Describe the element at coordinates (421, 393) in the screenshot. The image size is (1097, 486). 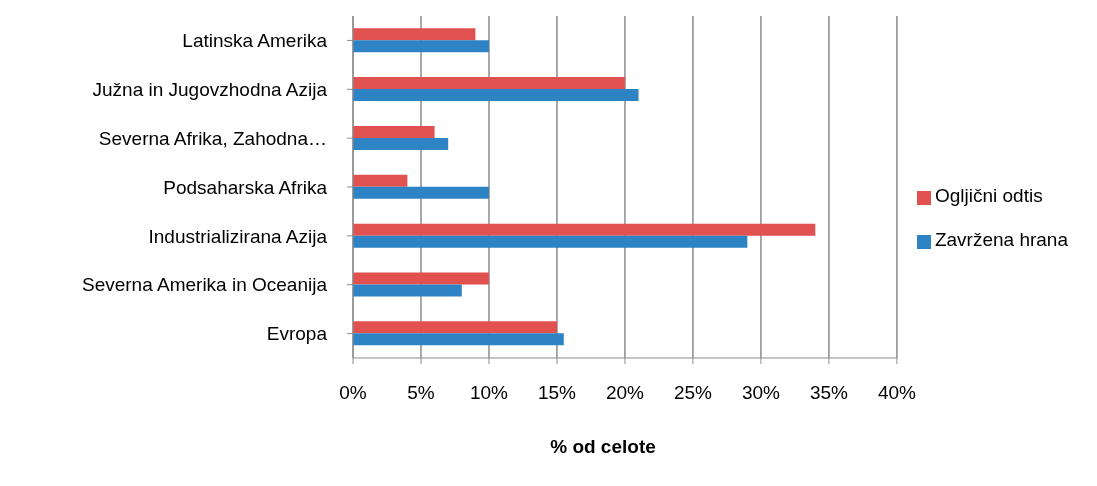
I see `x-tick-label: 5%` at that location.